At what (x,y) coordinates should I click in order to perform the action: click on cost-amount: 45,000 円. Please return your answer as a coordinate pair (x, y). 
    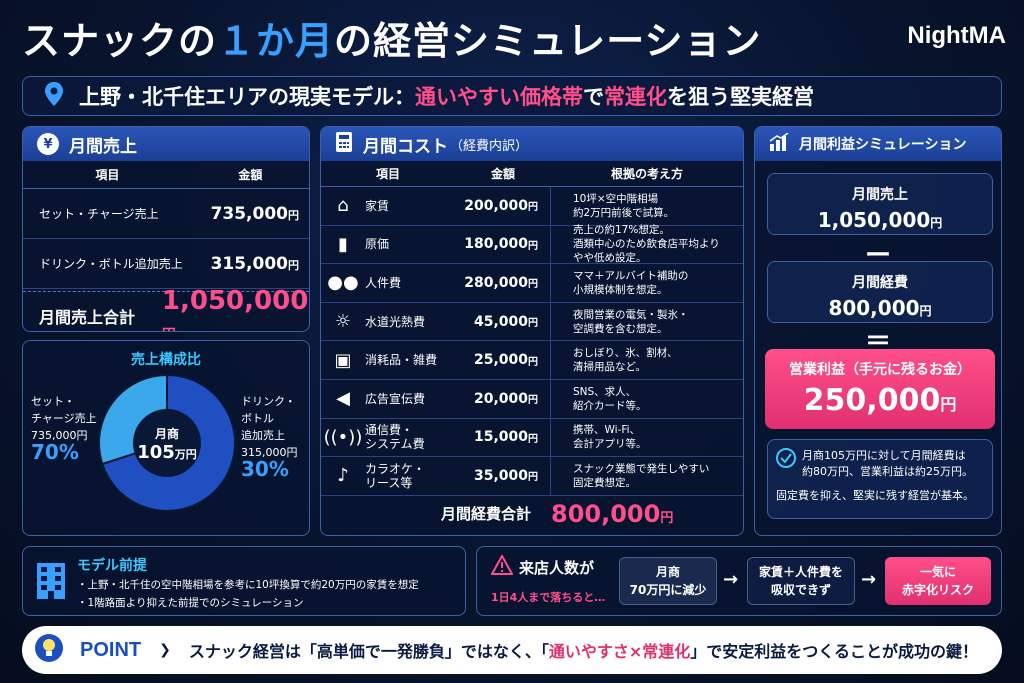
    Looking at the image, I should click on (503, 321).